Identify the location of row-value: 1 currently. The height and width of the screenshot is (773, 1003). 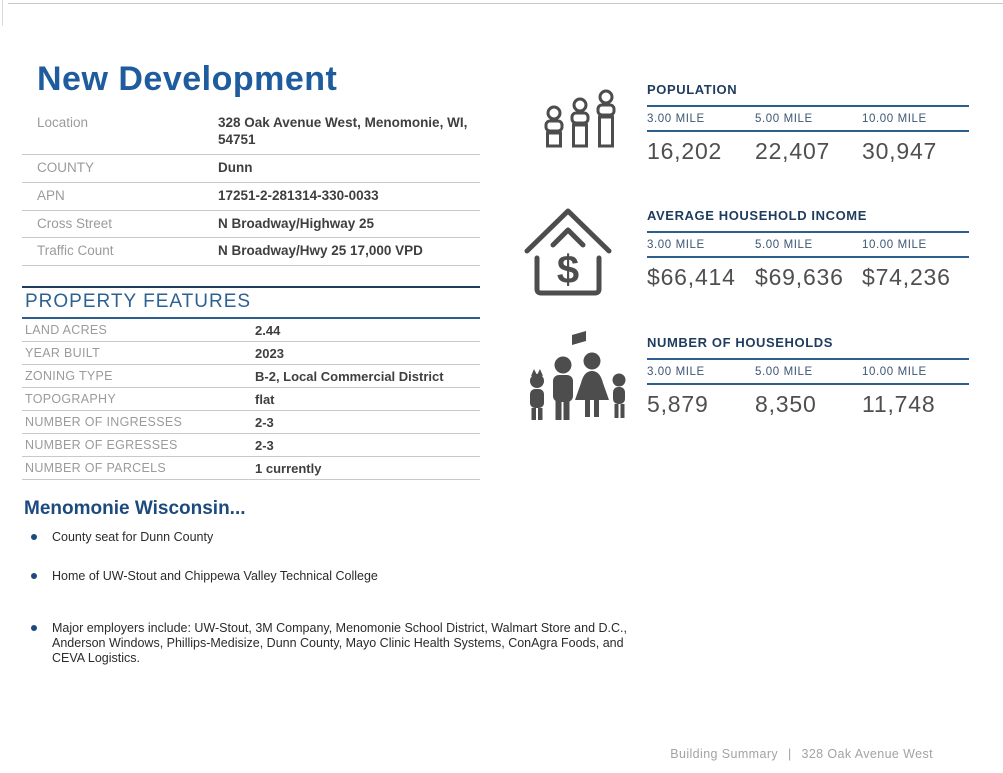
(288, 468).